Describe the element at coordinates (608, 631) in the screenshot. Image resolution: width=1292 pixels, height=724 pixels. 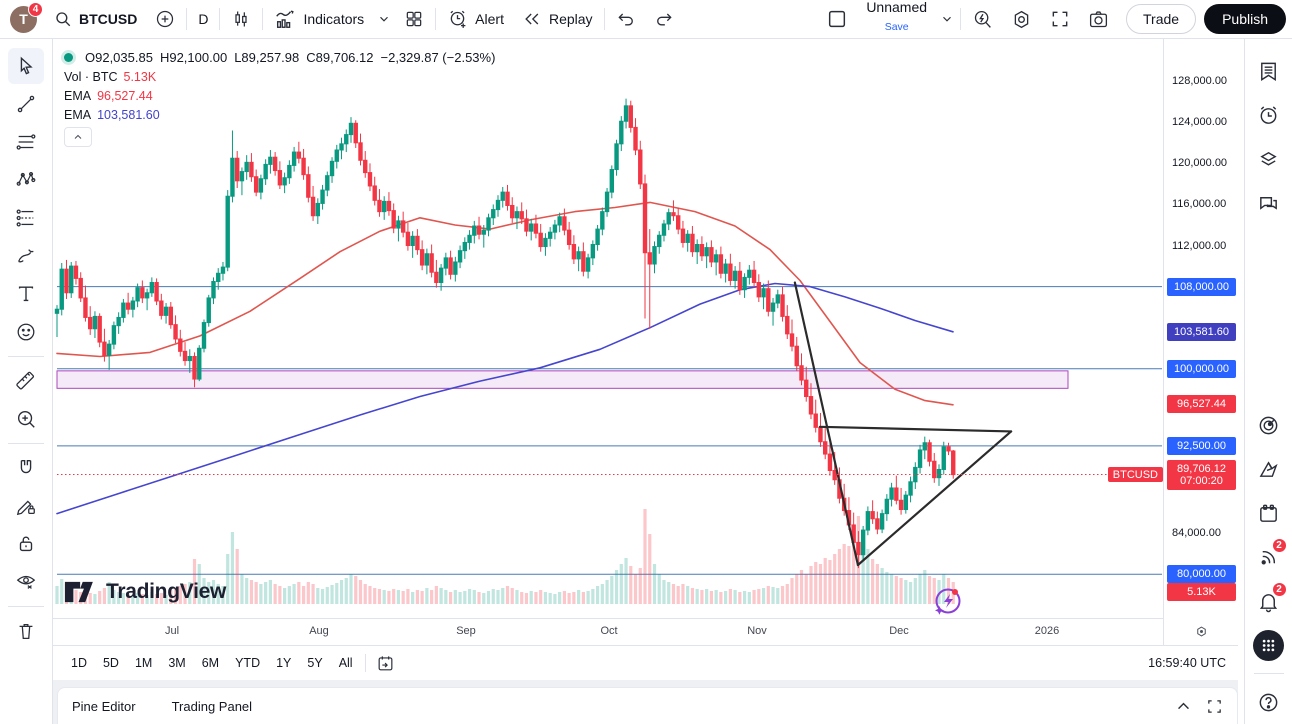
I see `time-axis: Jul Aug Sep Oct Nov Dec 2026` at that location.